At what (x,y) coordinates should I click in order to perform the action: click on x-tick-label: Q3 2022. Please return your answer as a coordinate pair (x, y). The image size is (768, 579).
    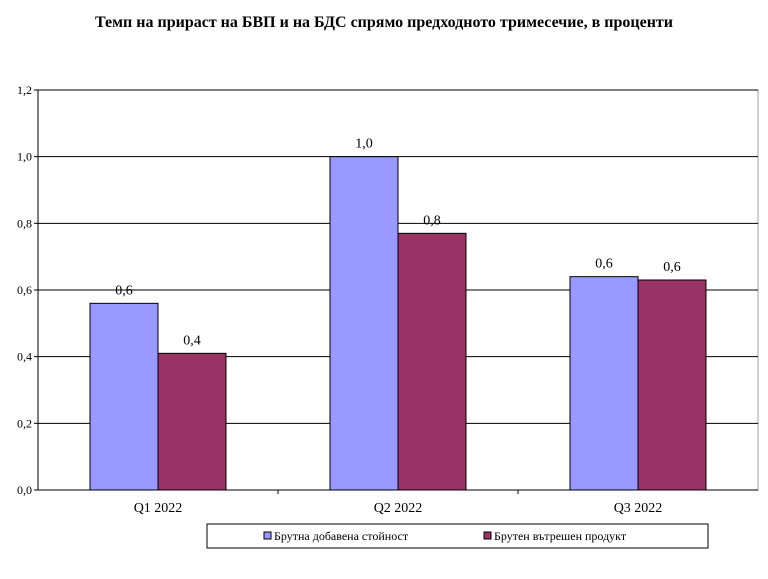
    Looking at the image, I should click on (638, 508).